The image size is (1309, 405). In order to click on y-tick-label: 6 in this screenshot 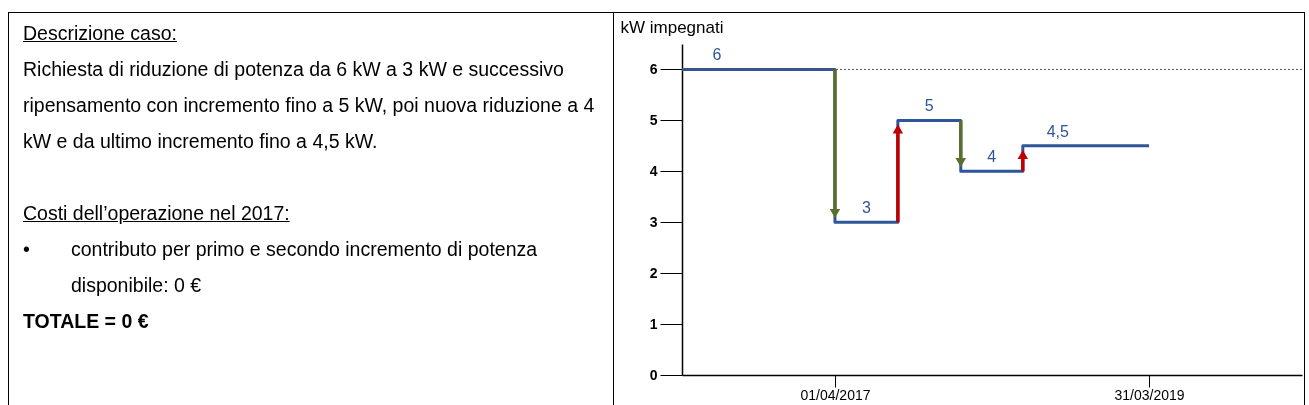, I will do `click(653, 68)`.